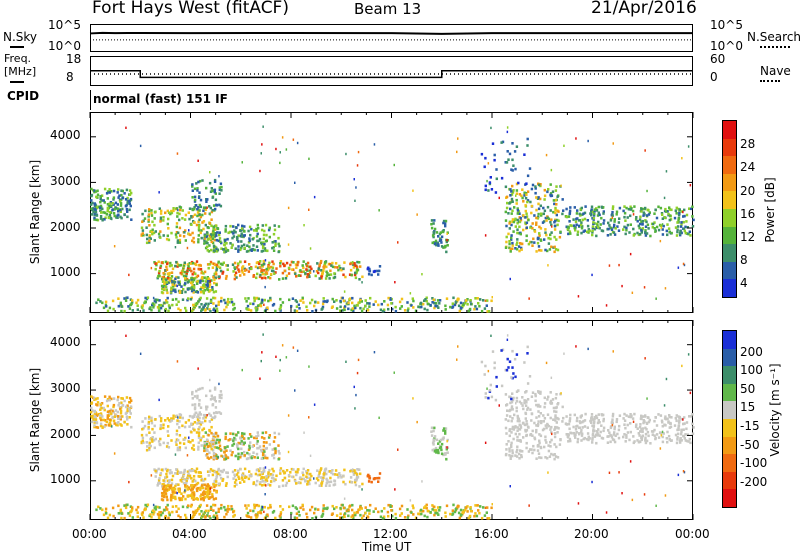  Describe the element at coordinates (64, 25) in the screenshot. I see `sky-tick-top: 10^5` at that location.